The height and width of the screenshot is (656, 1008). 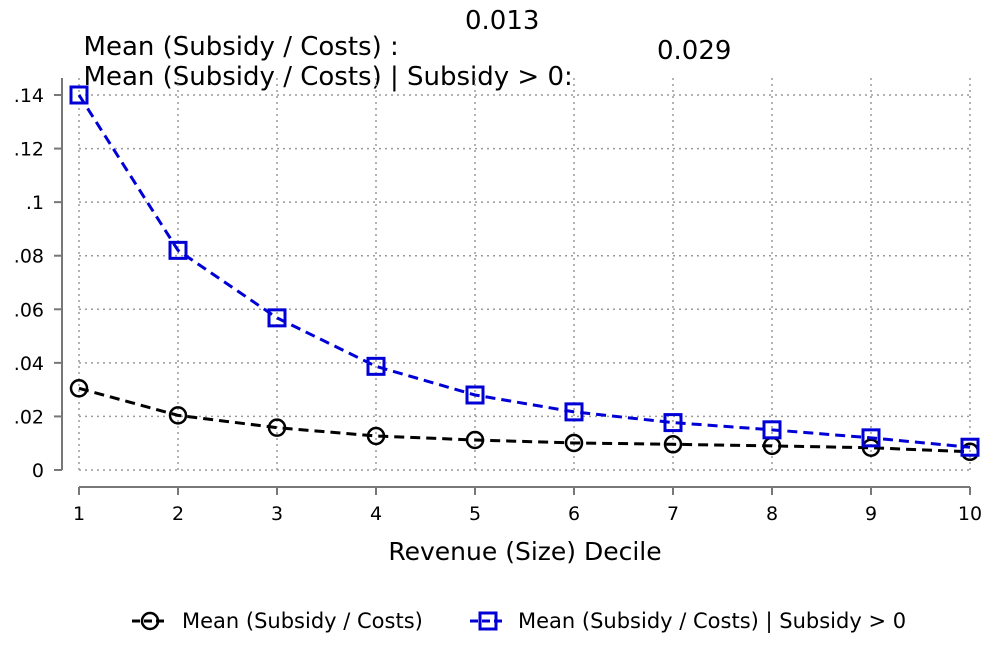 I want to click on y-tick-label: .06, so click(x=29, y=310).